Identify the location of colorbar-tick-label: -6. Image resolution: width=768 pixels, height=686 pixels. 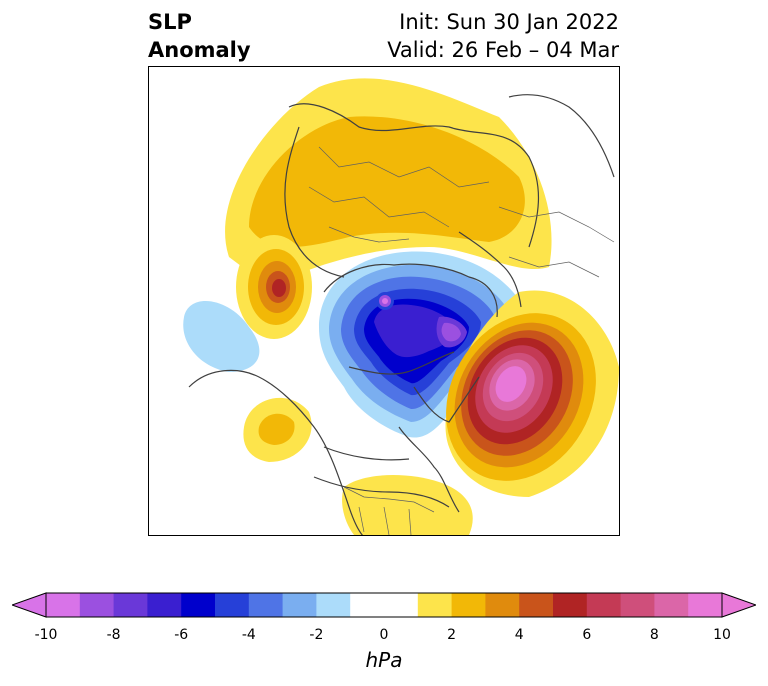
(181, 635).